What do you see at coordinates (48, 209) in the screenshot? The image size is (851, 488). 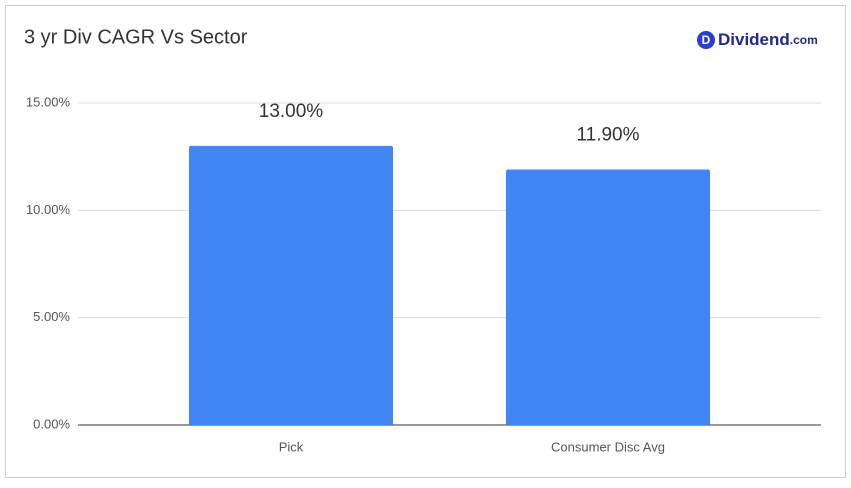 I see `y-tick-label: 10.00%` at bounding box center [48, 209].